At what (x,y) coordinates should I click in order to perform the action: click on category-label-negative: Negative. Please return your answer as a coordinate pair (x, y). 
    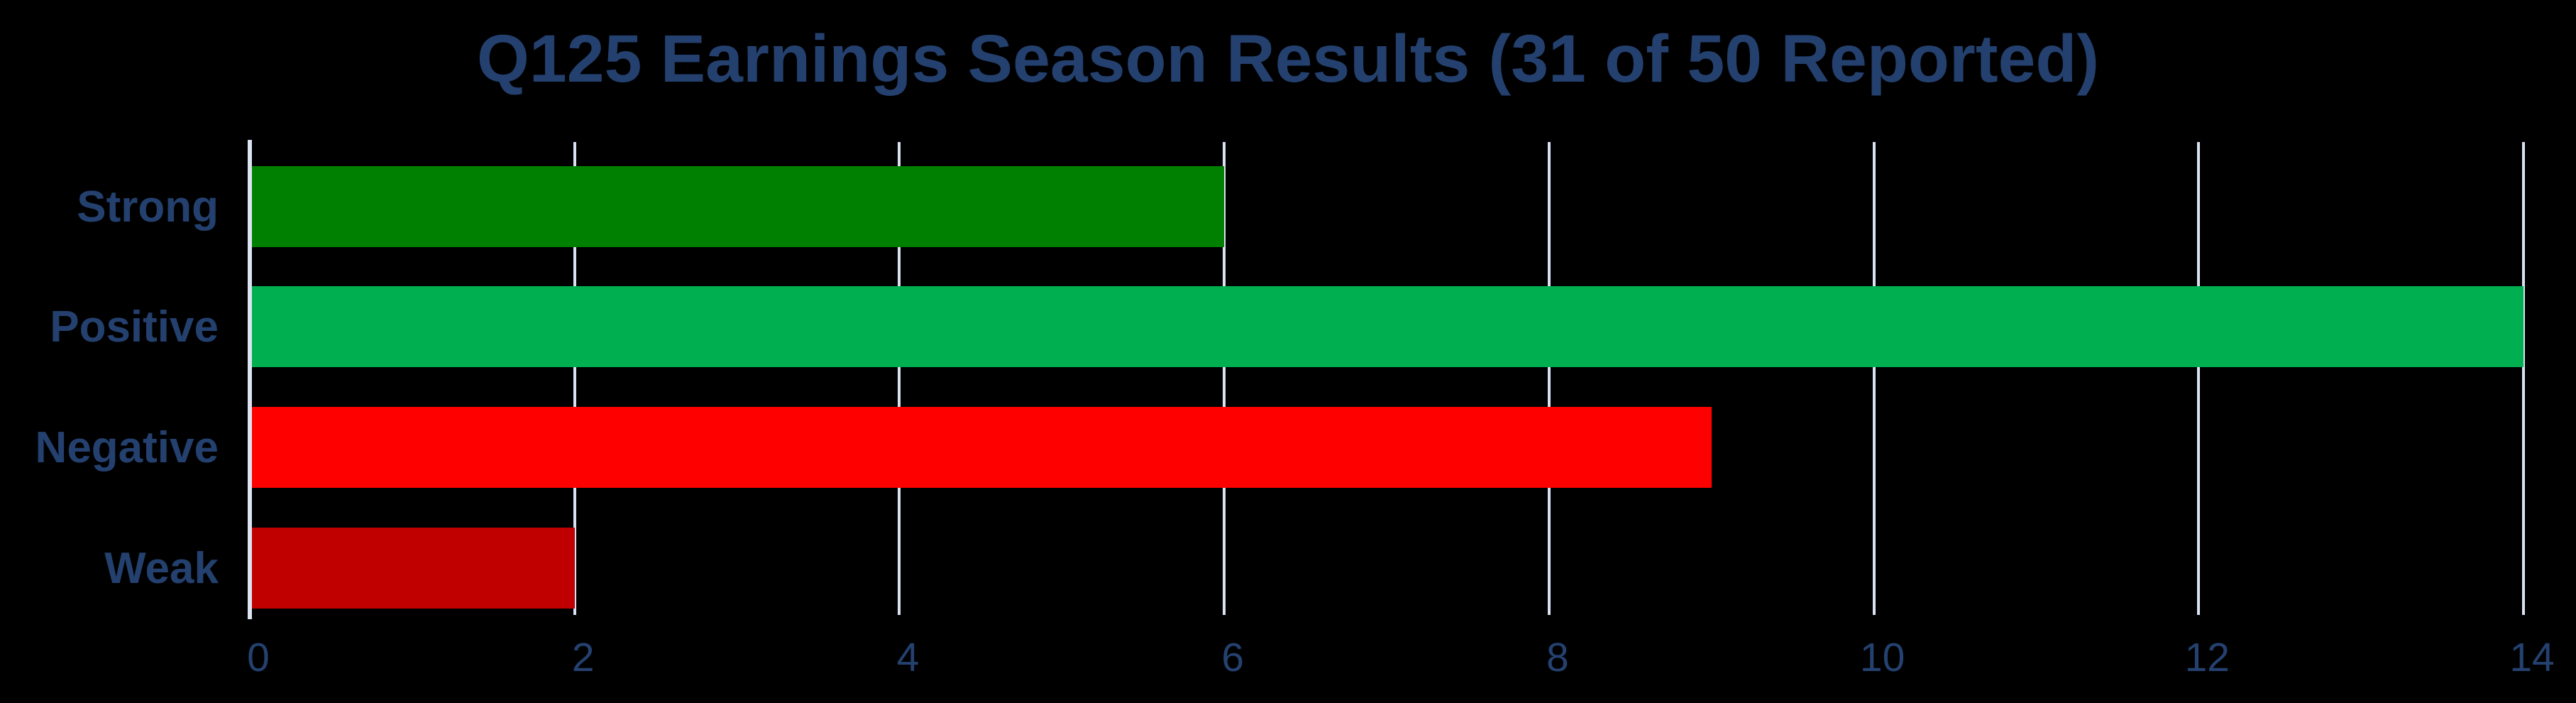
    Looking at the image, I should click on (127, 447).